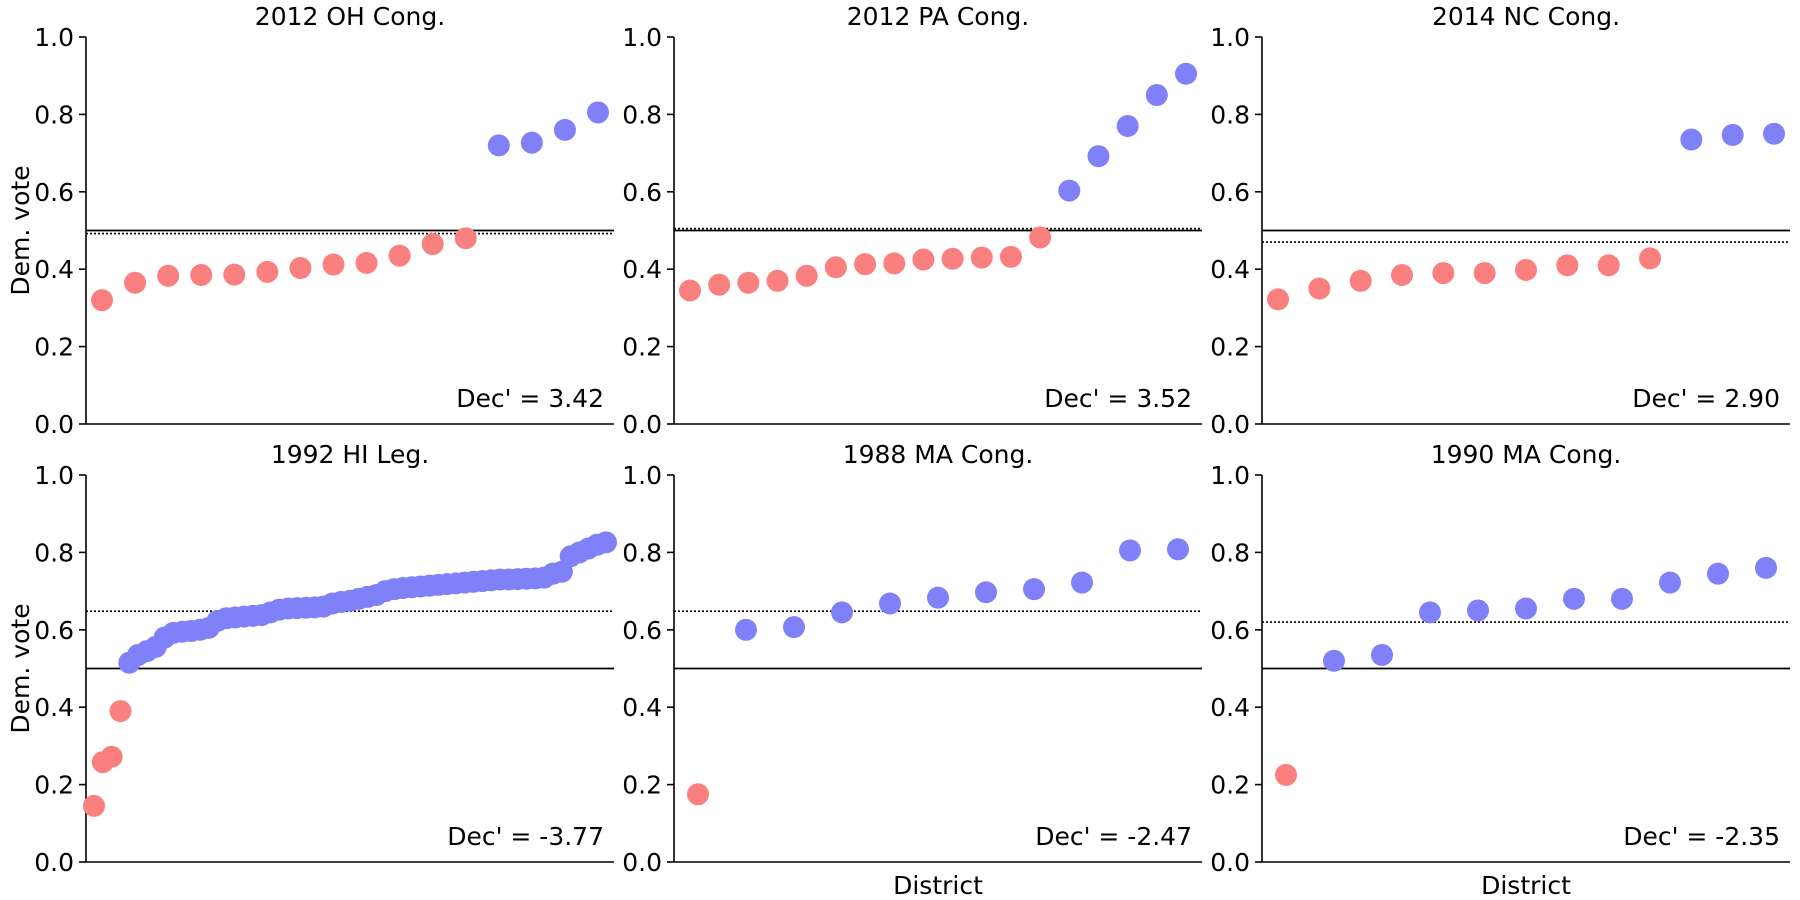 The width and height of the screenshot is (1800, 900). Describe the element at coordinates (938, 454) in the screenshot. I see `panel-title: 1988 MA Cong.` at that location.